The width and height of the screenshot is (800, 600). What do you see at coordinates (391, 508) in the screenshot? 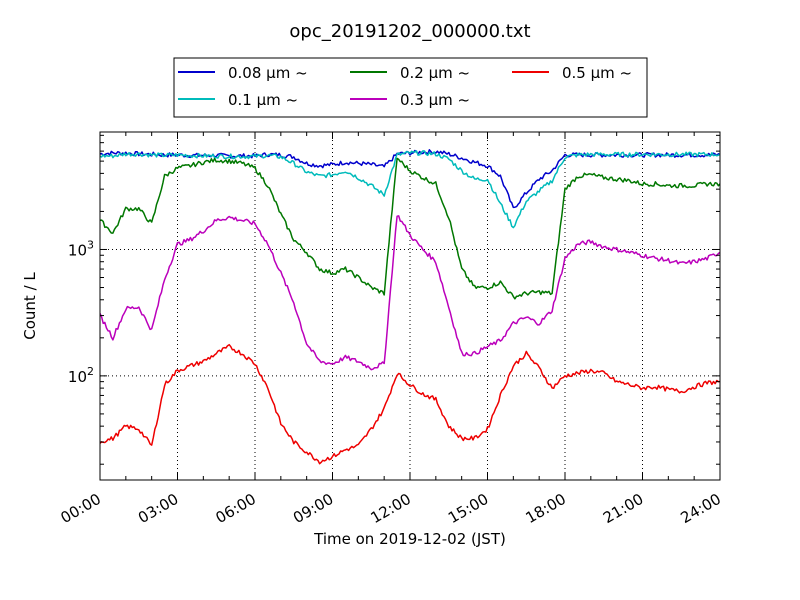
I see `x-tick-label: 12:00` at bounding box center [391, 508].